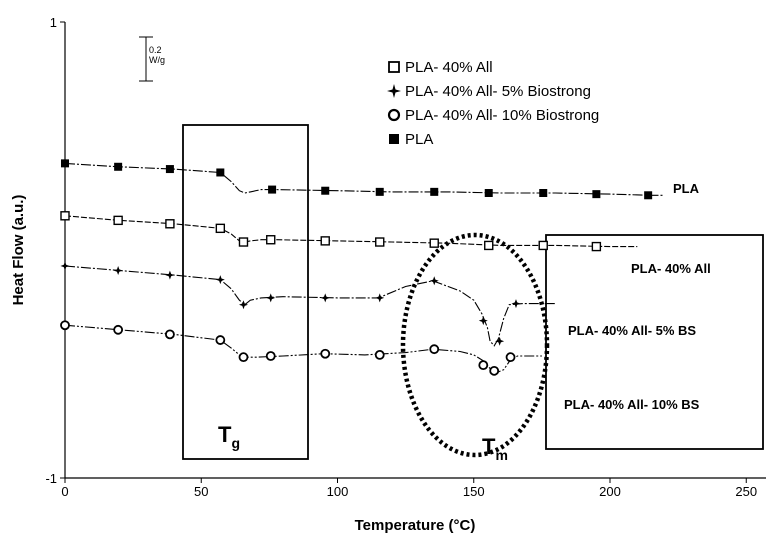 Image resolution: width=767 pixels, height=534 pixels. I want to click on y-tick-label: 1, so click(53, 22).